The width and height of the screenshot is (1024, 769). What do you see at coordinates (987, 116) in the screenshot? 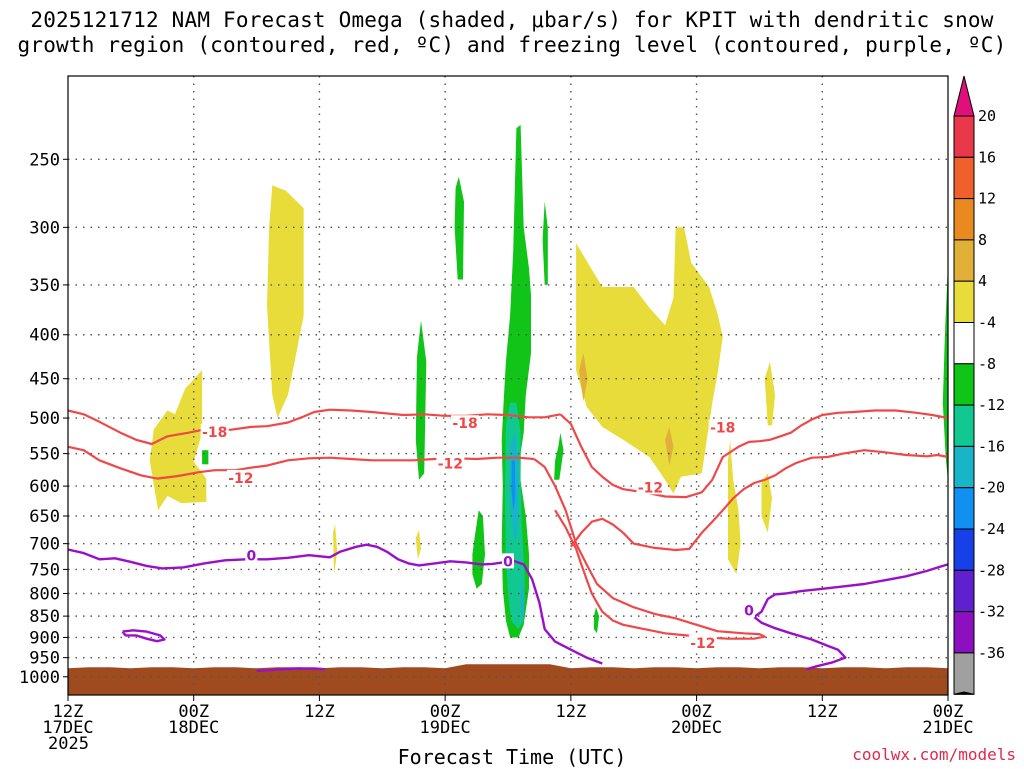
I see `colorbar-label-0: 20` at bounding box center [987, 116].